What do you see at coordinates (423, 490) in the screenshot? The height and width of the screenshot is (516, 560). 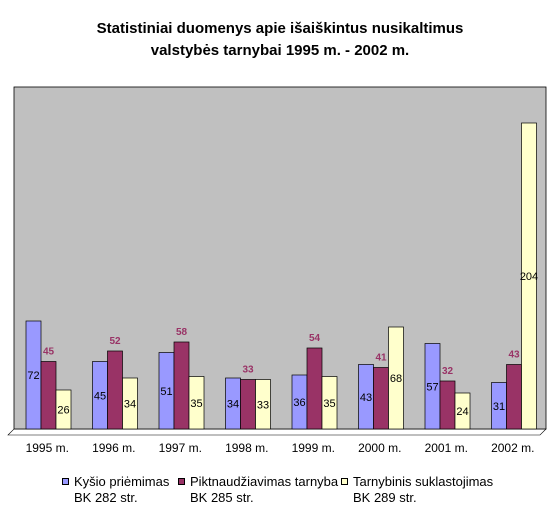 I see `legend-label-series-3: Tarnybinis suklastojimas BK 289 str.` at bounding box center [423, 490].